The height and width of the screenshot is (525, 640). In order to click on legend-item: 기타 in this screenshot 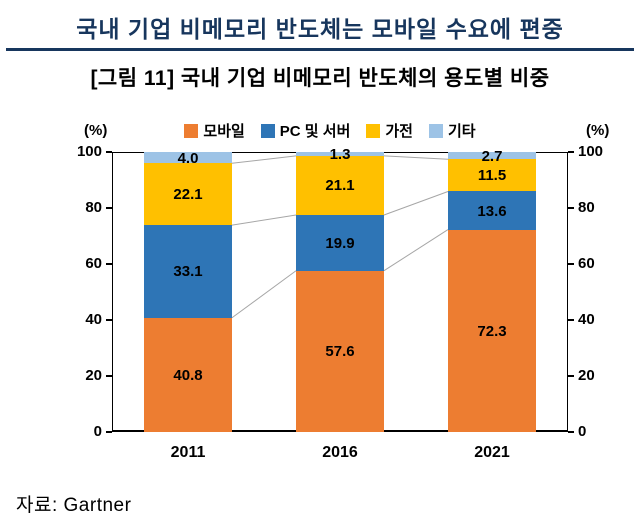, I will do `click(452, 130)`.